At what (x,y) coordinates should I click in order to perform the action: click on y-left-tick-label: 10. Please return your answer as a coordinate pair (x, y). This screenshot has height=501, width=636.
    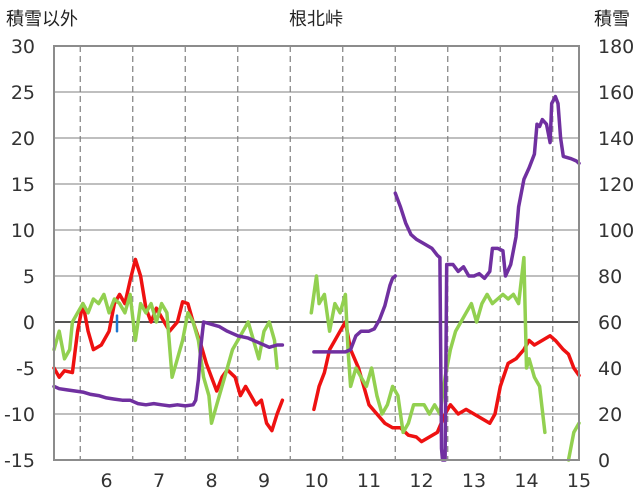
    Looking at the image, I should click on (23, 231).